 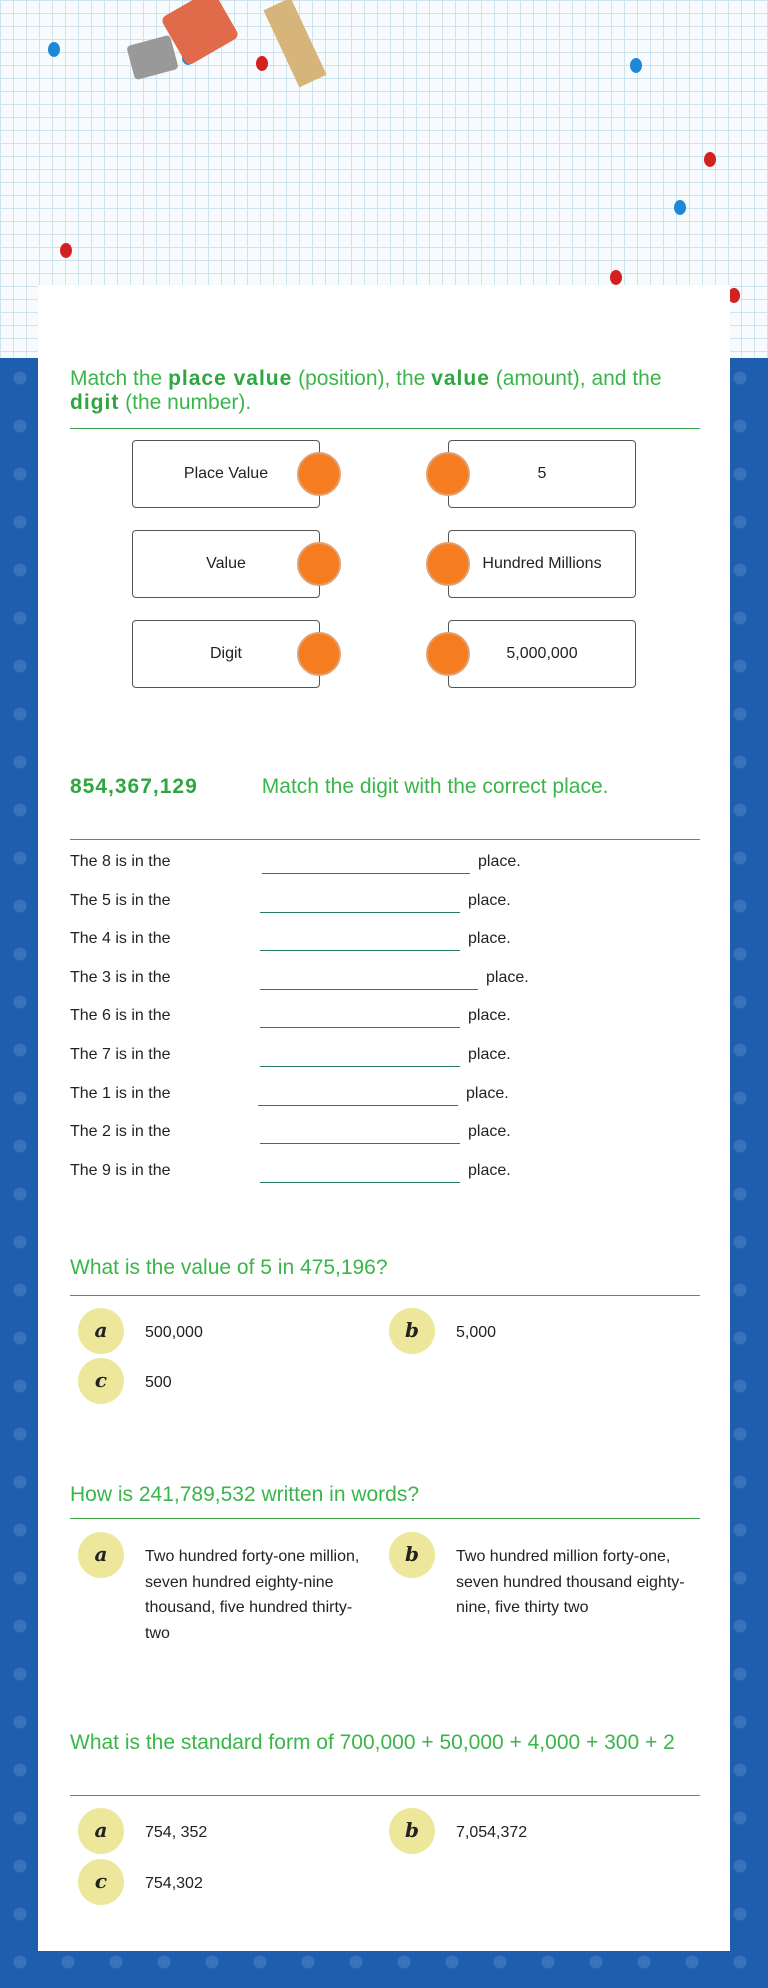 I want to click on q3-question: What is the value of 5 in 475,196?, so click(x=229, y=1267).